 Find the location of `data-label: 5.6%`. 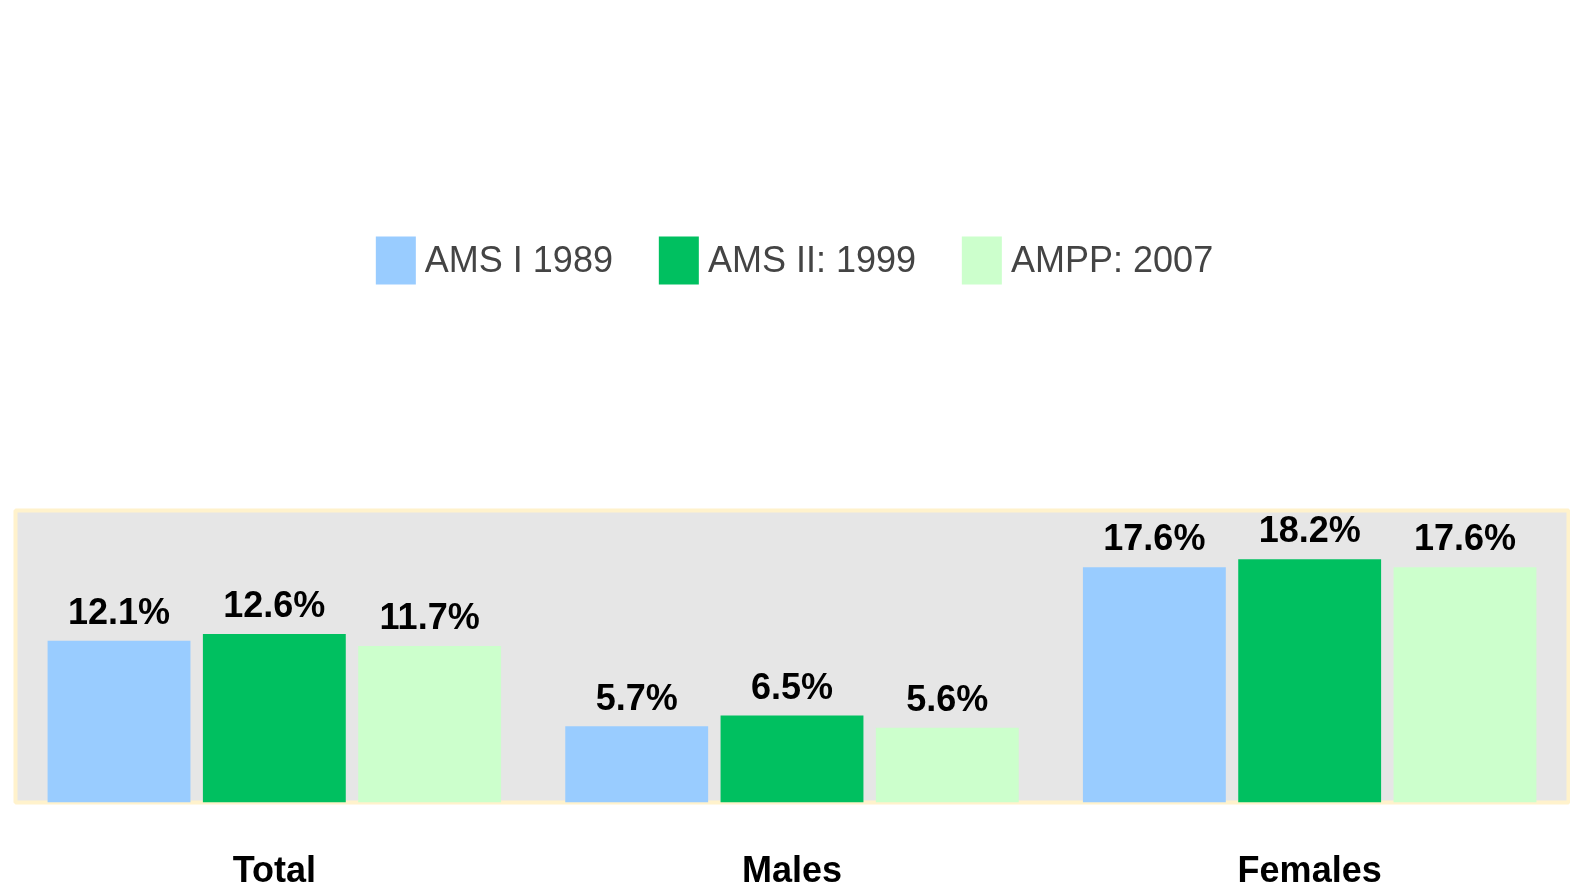

data-label: 5.6% is located at coordinates (947, 698).